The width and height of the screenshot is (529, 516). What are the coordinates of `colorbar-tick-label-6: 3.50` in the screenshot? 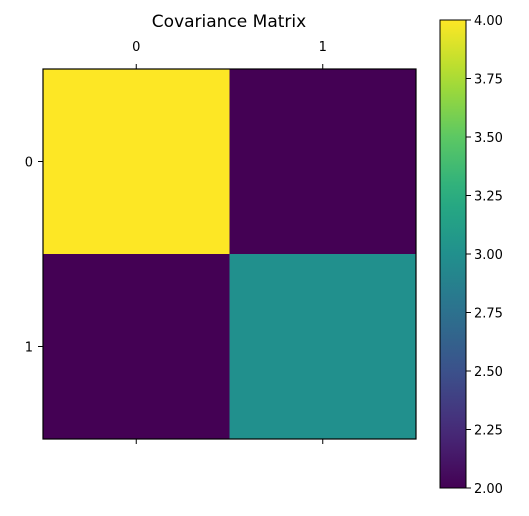 It's located at (488, 138).